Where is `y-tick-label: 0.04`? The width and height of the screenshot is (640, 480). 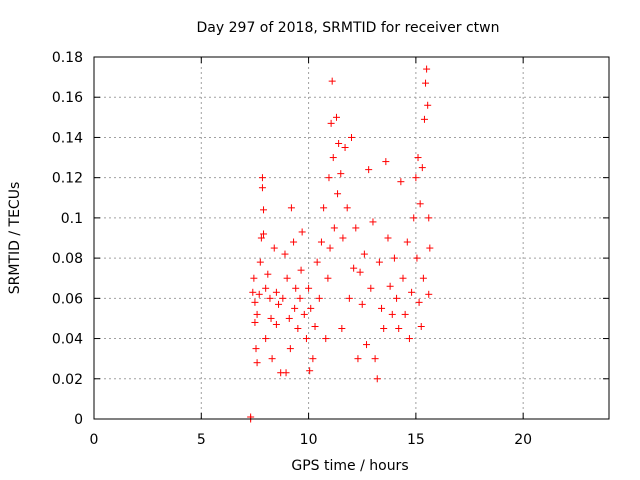 y-tick-label: 0.04 is located at coordinates (67, 340).